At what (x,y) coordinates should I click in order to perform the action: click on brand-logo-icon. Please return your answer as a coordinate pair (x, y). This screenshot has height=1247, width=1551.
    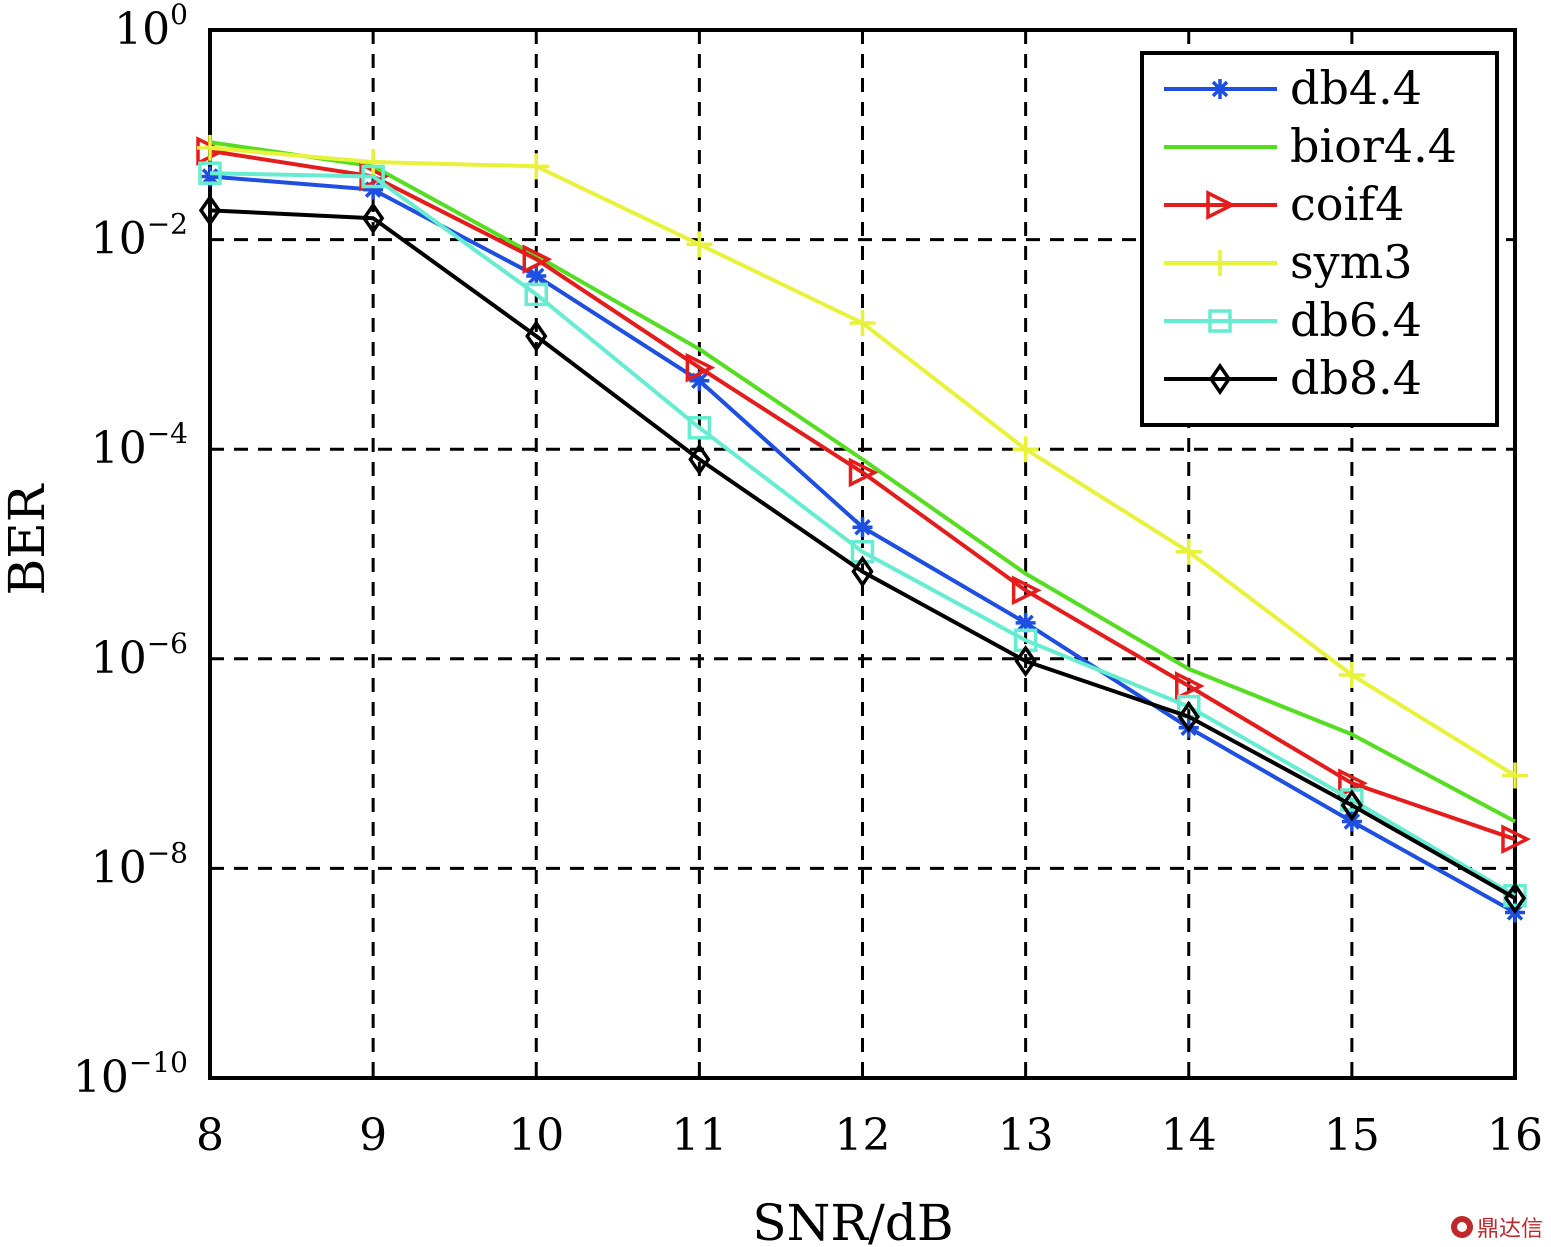
    Looking at the image, I should click on (1461, 1227).